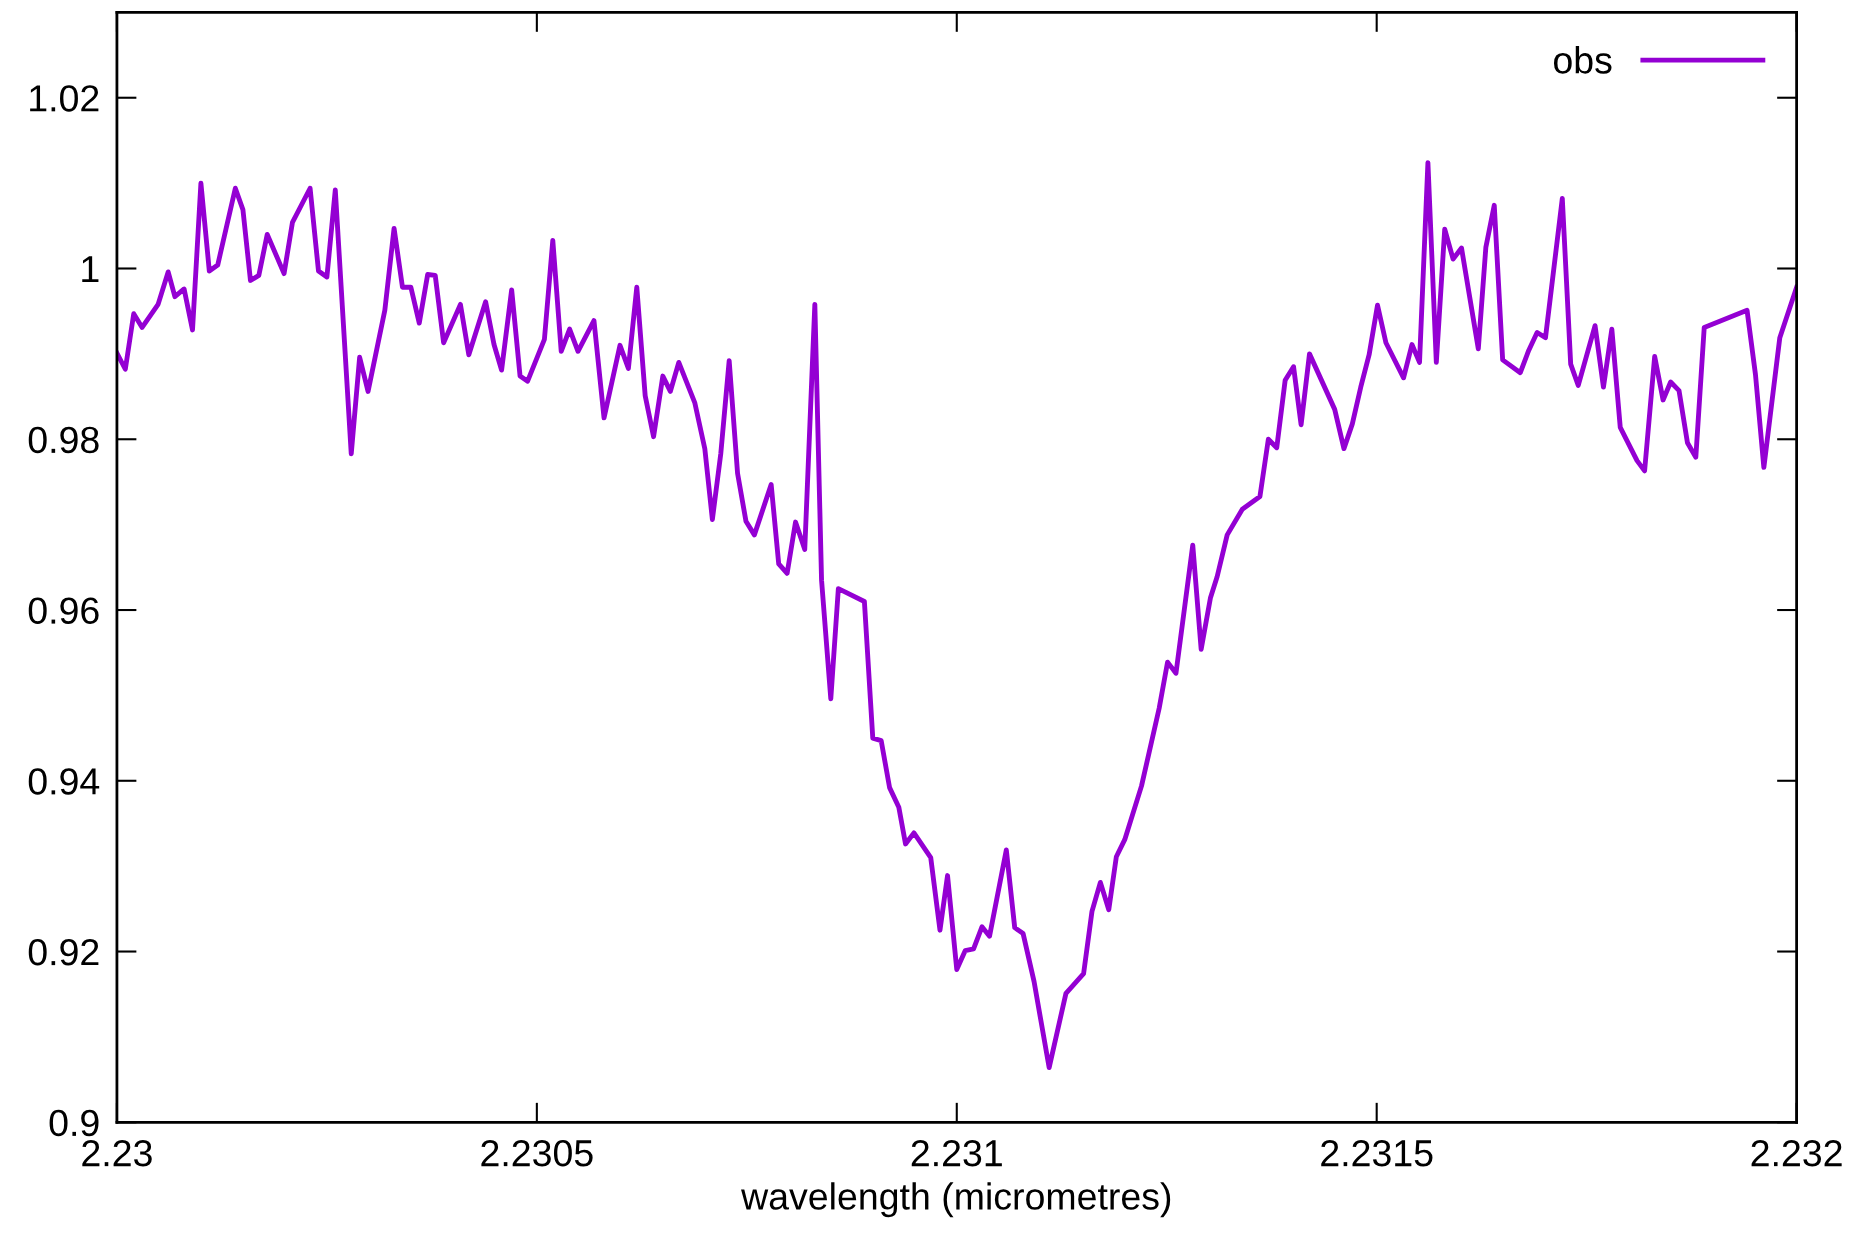 This screenshot has height=1236, width=1856. I want to click on y-tick-label: 1, so click(90, 269).